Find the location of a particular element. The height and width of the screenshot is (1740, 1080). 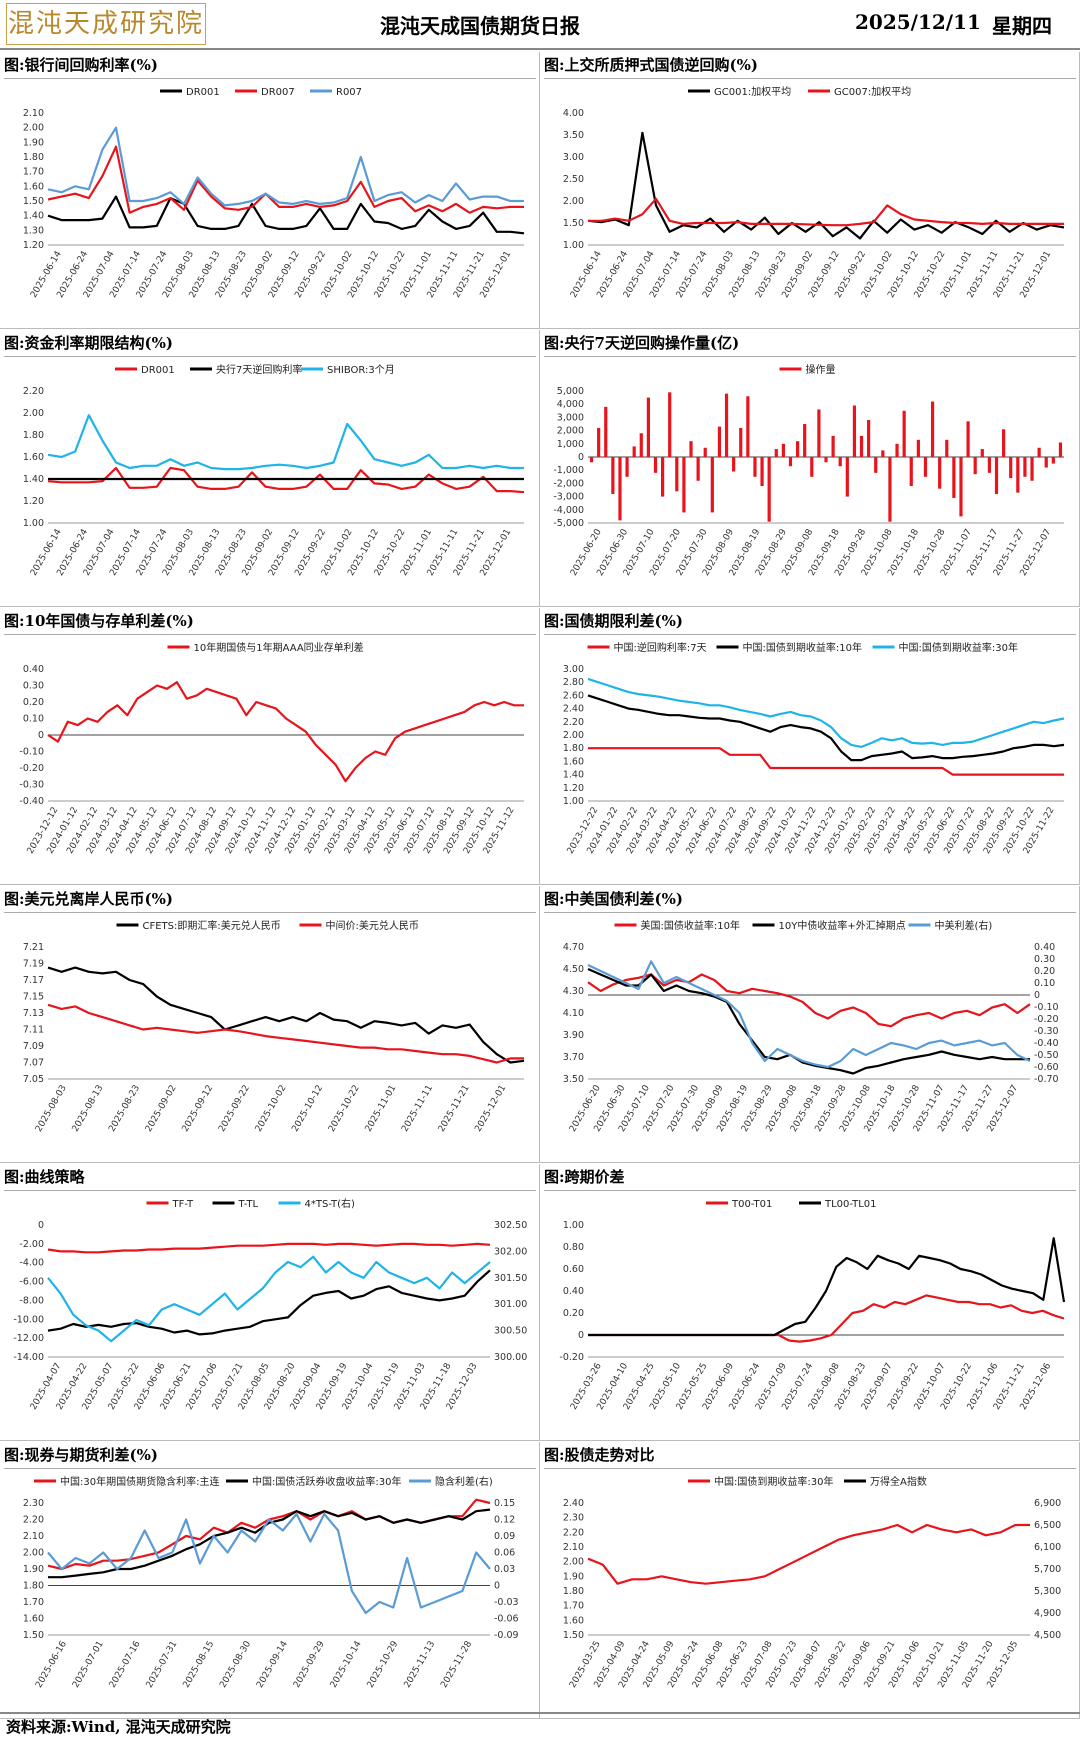

y-tick-label: 0.80 is located at coordinates (573, 1247).